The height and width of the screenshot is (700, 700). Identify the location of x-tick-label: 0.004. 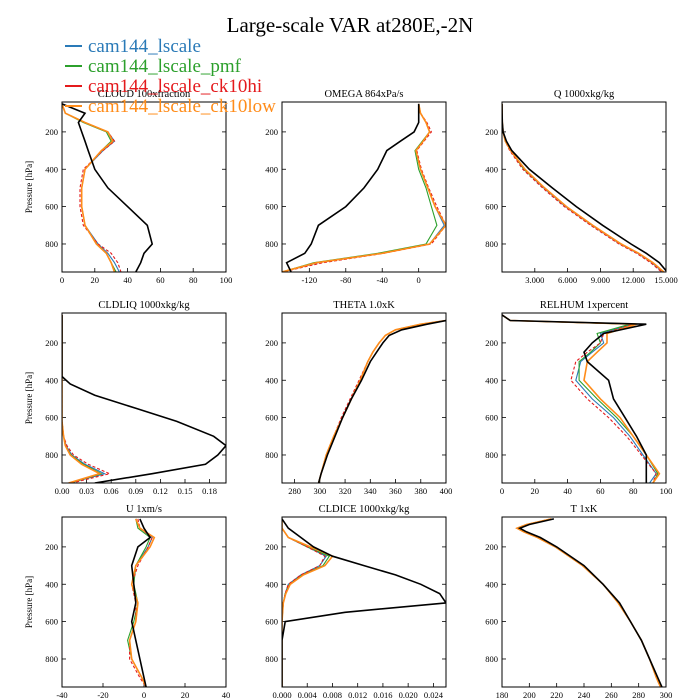
(308, 695).